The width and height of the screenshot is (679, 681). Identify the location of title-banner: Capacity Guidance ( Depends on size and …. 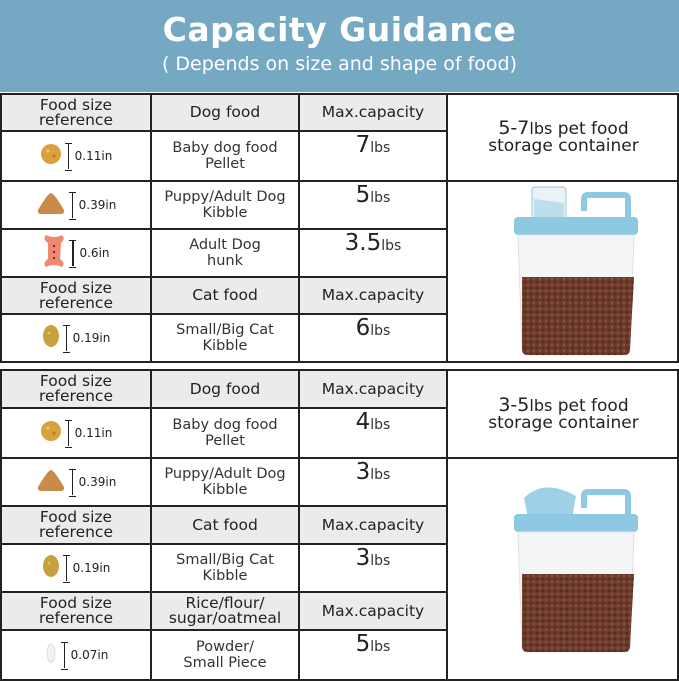
(339, 46).